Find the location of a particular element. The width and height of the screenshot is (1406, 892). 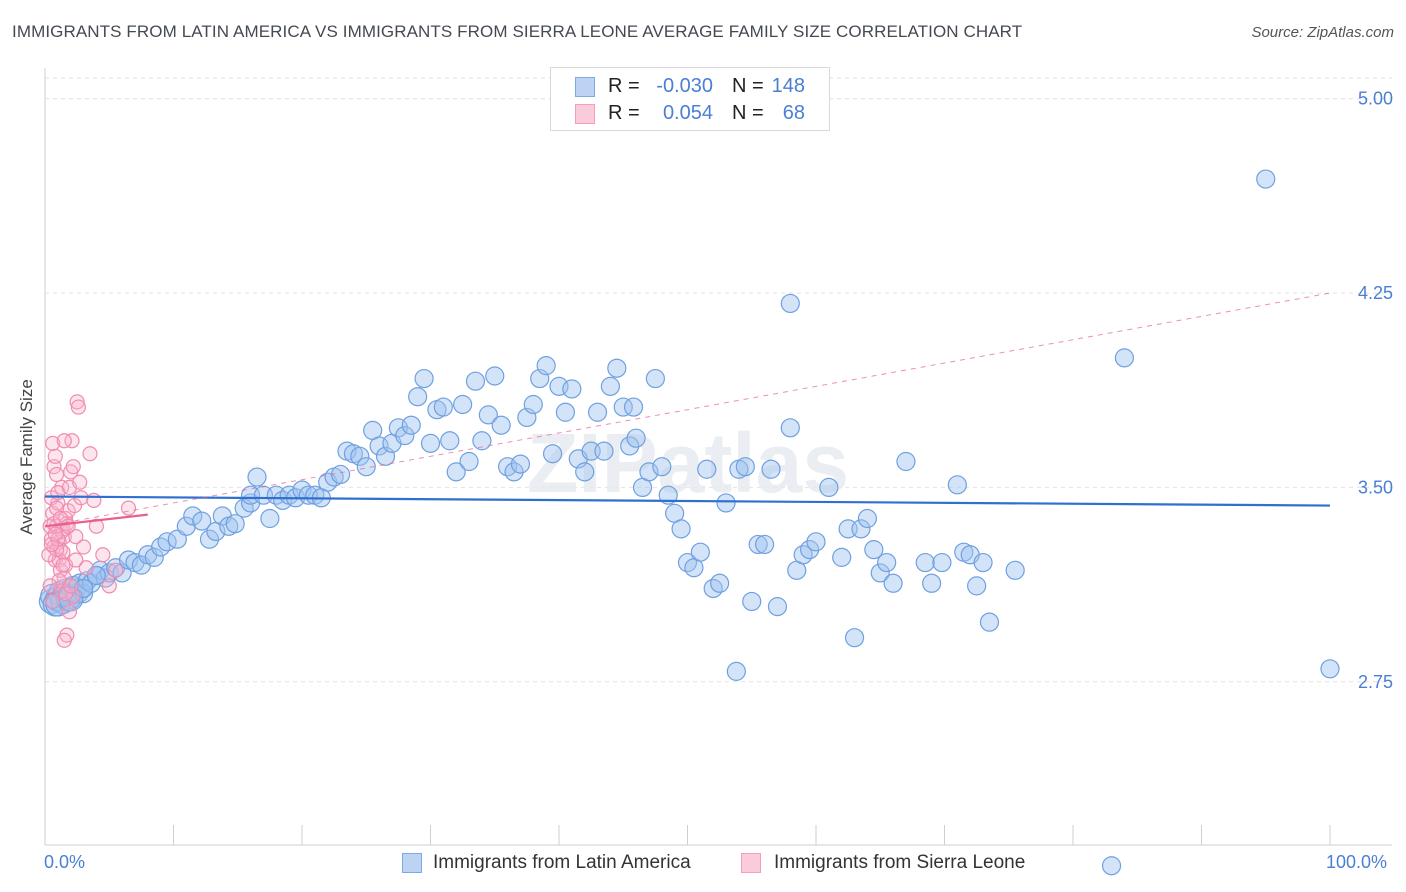

x-tick-label-max: 100.0% is located at coordinates (1357, 862).